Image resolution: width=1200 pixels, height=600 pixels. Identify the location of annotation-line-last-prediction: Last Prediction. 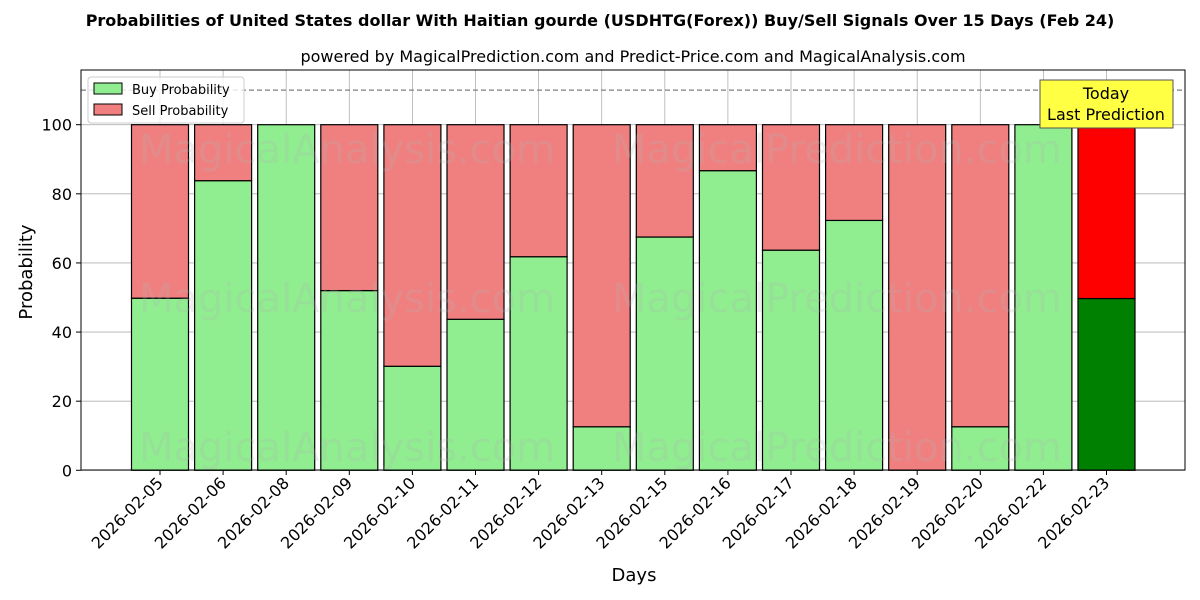
(1106, 114).